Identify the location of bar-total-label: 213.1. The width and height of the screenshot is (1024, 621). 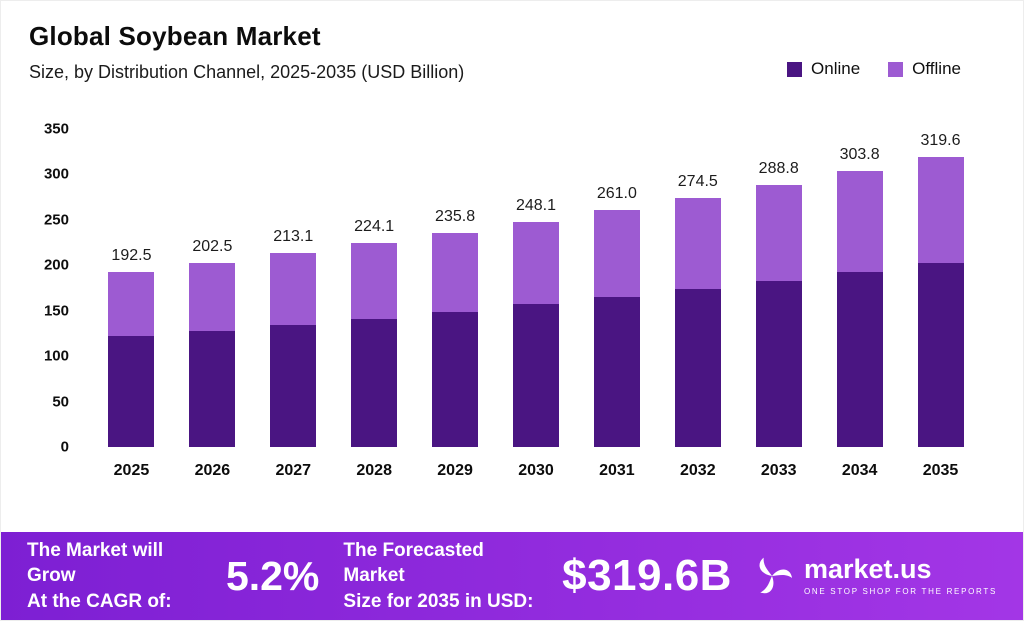
(293, 237).